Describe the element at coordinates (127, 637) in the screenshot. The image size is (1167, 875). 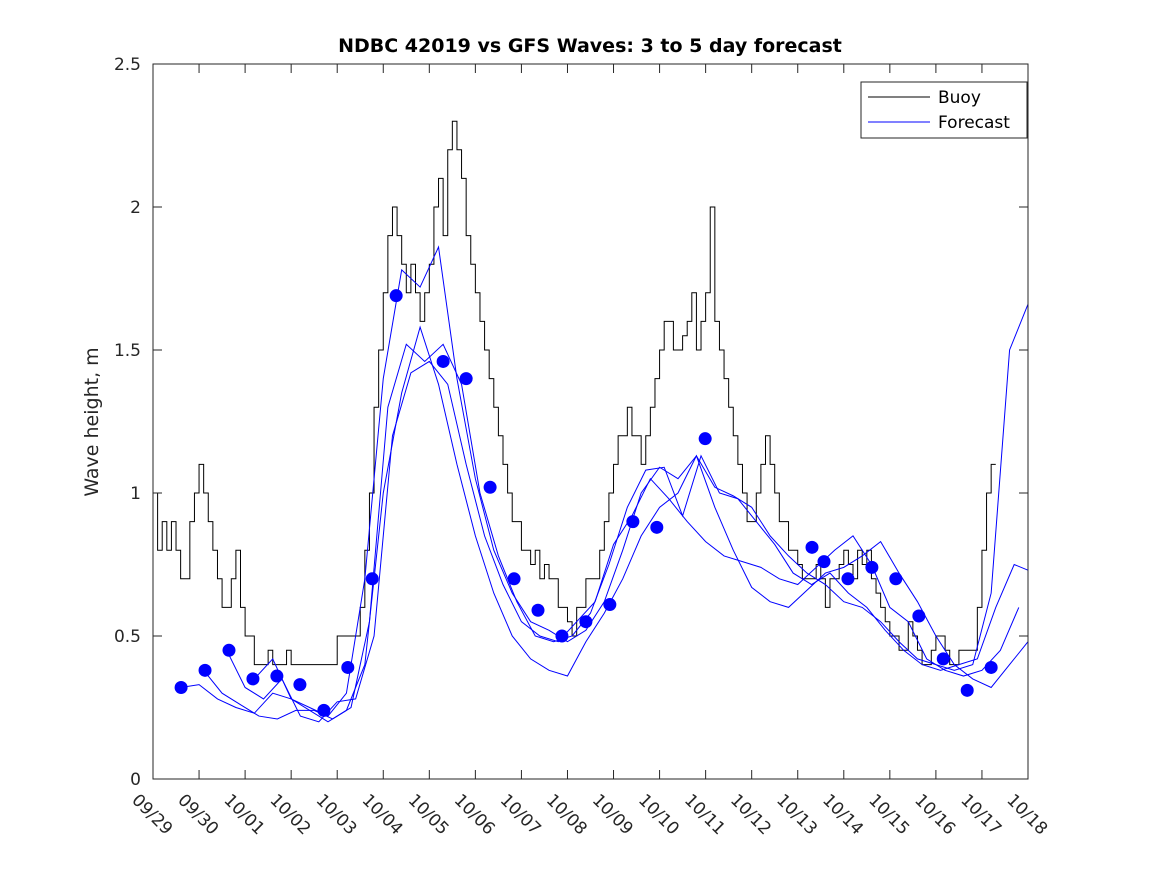
I see `y-tick-label: 0.5` at that location.